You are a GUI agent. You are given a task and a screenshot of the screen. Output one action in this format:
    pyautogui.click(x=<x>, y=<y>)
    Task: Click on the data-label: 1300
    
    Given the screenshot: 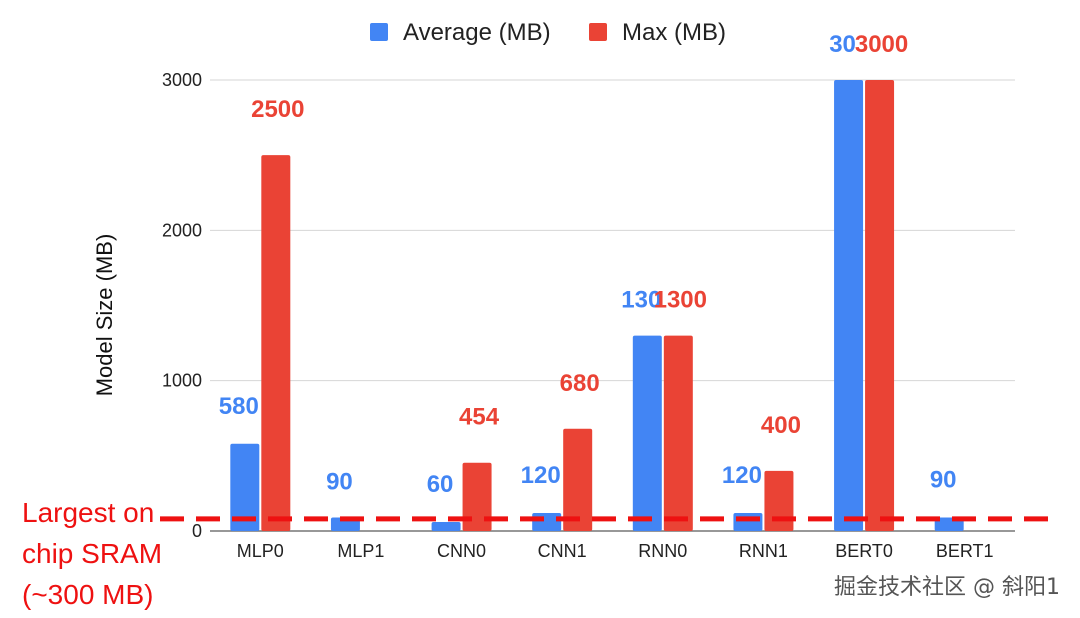 What is the action you would take?
    pyautogui.click(x=680, y=300)
    